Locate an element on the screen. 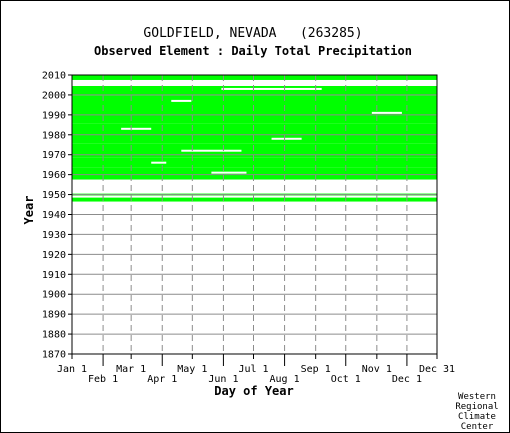 This screenshot has width=510, height=433. x-tick-label: May 1 is located at coordinates (192, 369).